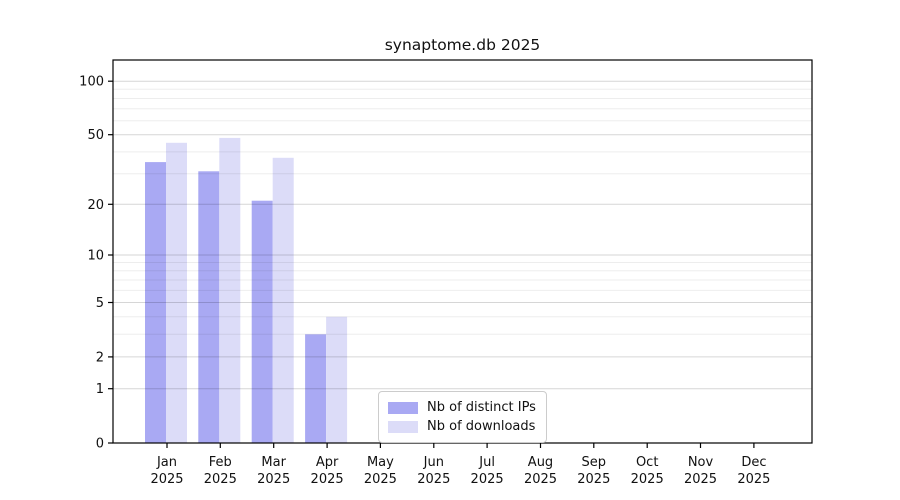 The height and width of the screenshot is (500, 900). Describe the element at coordinates (95, 256) in the screenshot. I see `y-tick-label: 10` at that location.